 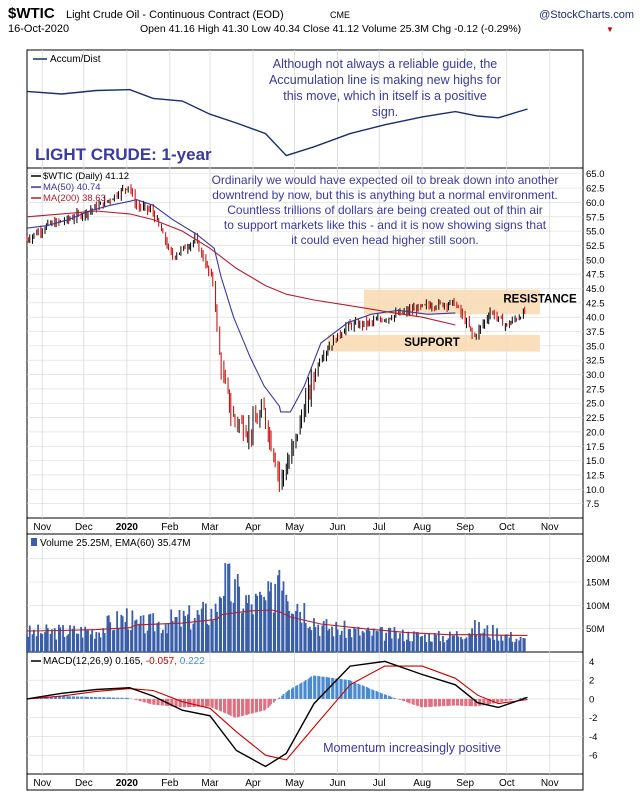 What do you see at coordinates (432, 343) in the screenshot?
I see `support-label: SUPPORT` at bounding box center [432, 343].